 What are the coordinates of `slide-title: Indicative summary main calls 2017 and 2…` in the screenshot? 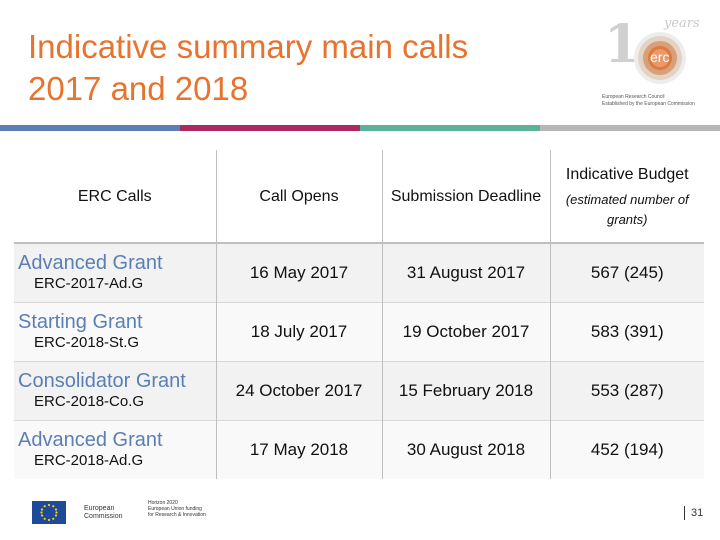 It's located at (288, 68).